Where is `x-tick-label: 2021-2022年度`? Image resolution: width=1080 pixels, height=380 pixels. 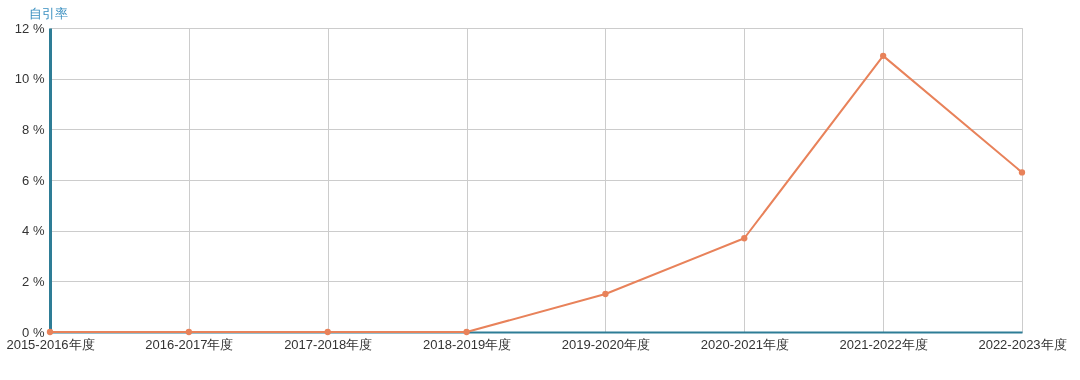
x-tick-label: 2021-2022年度 is located at coordinates (883, 344).